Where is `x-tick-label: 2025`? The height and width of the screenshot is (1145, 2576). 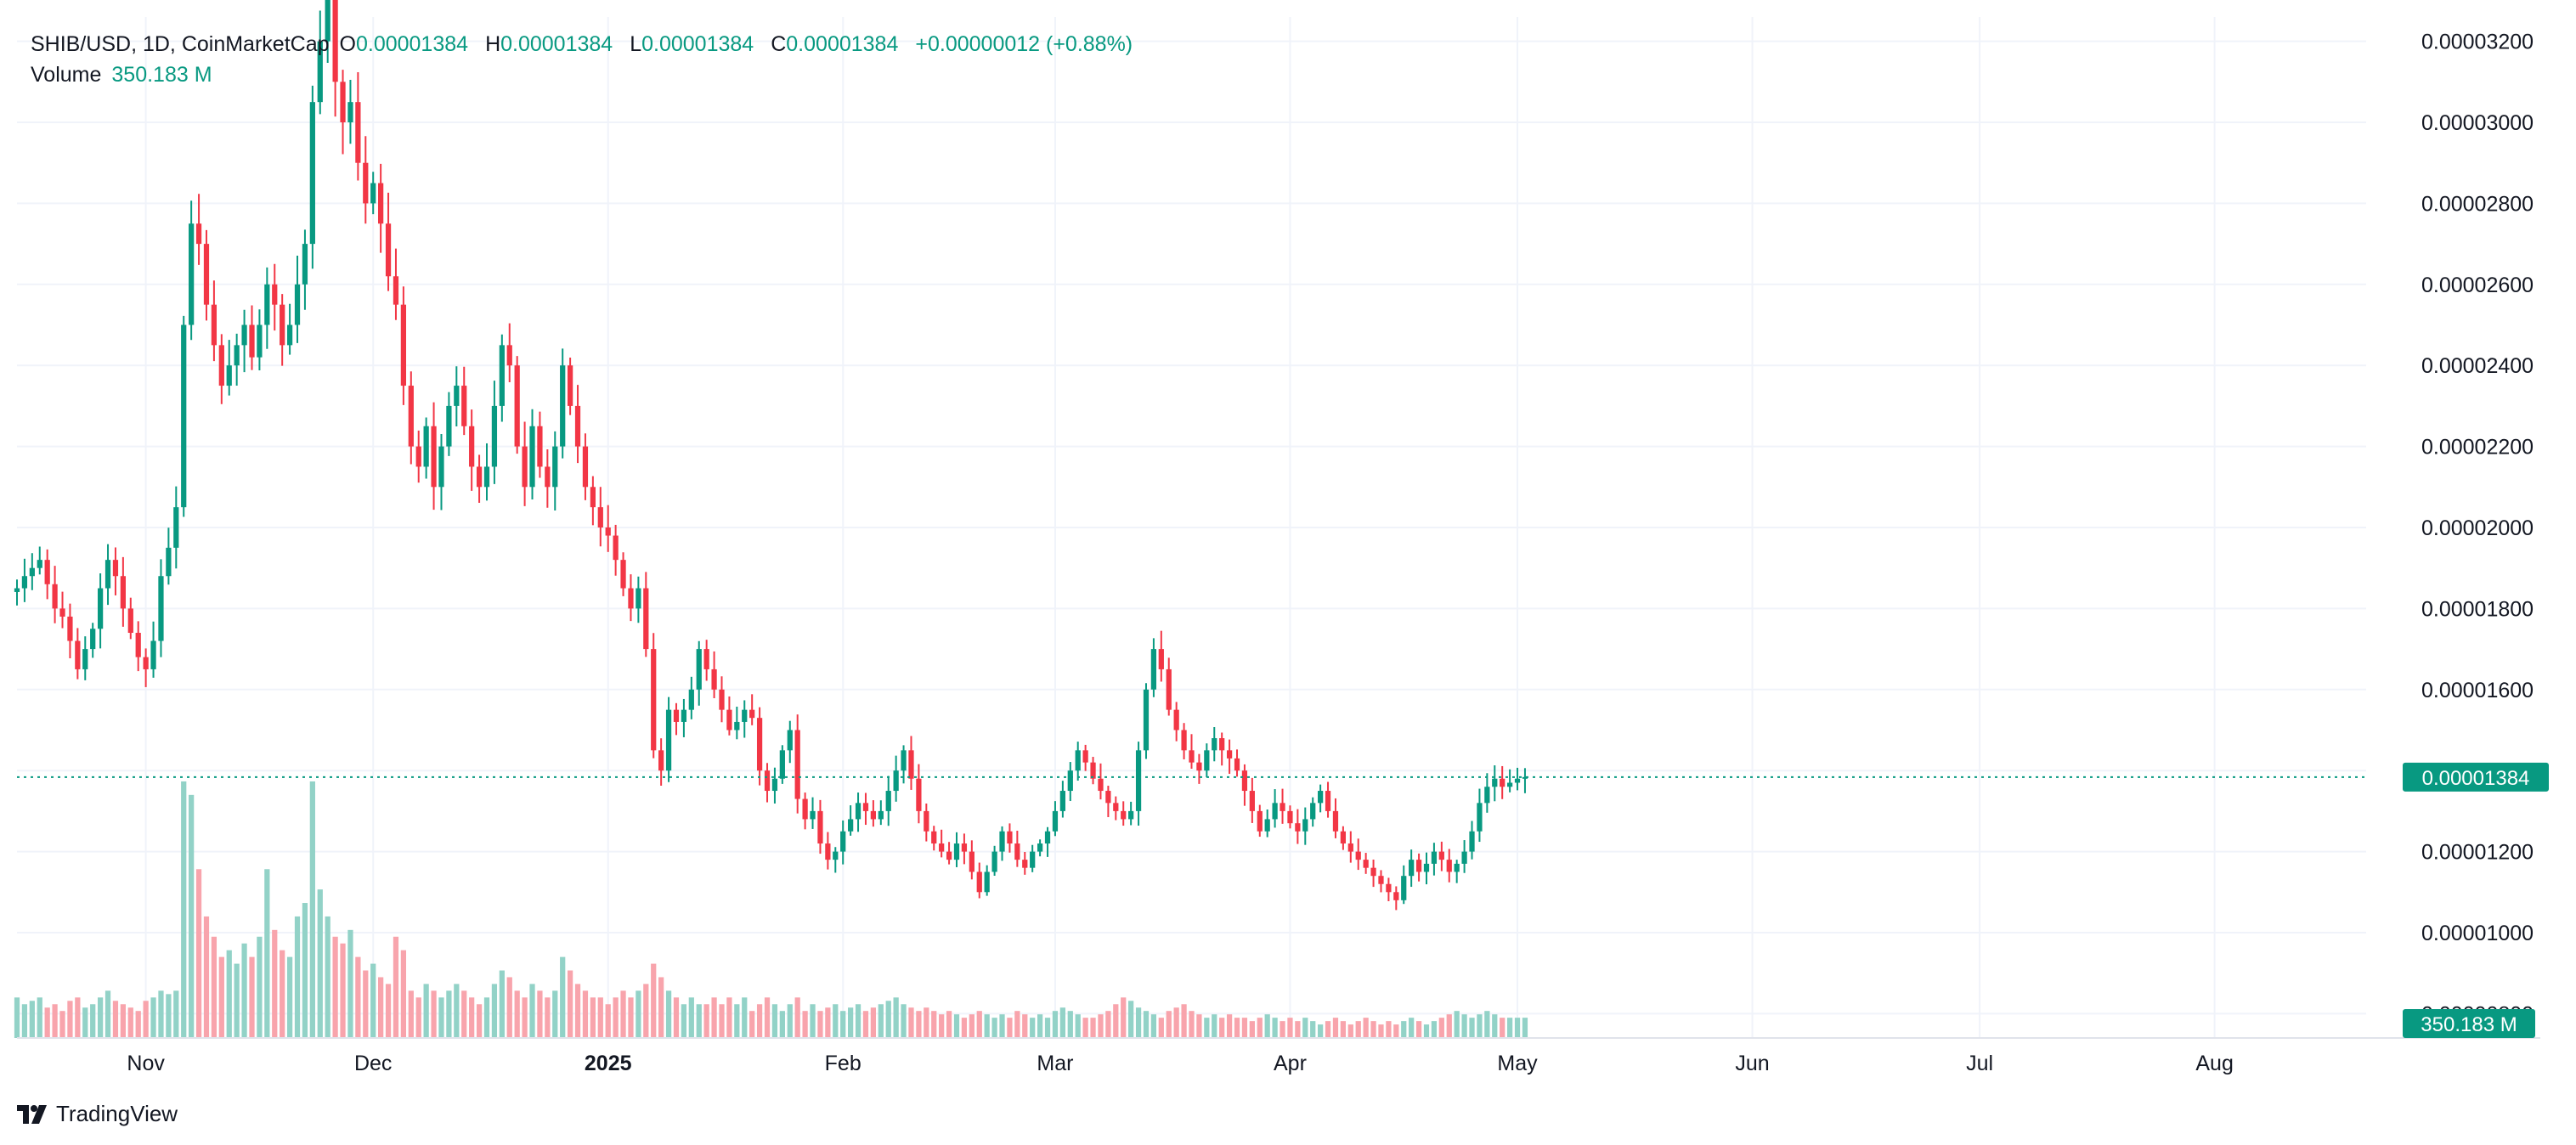 x-tick-label: 2025 is located at coordinates (608, 1063).